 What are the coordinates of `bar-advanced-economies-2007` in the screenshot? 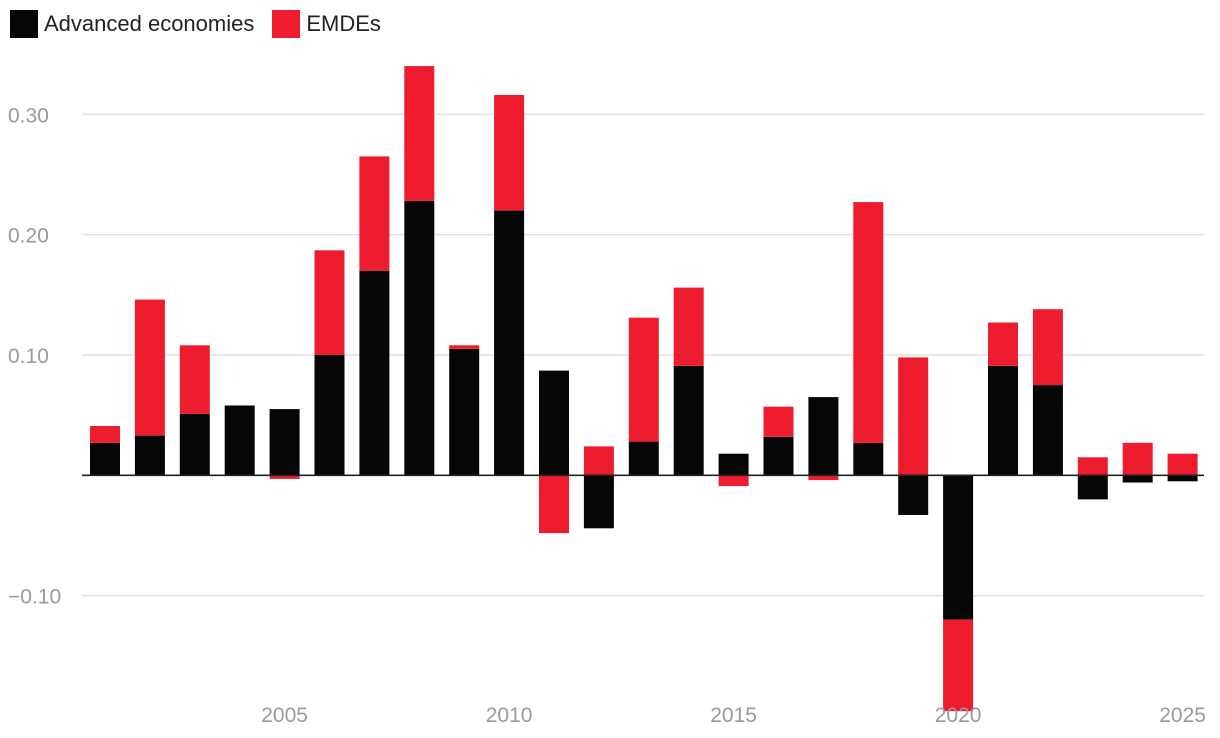 It's located at (374, 373).